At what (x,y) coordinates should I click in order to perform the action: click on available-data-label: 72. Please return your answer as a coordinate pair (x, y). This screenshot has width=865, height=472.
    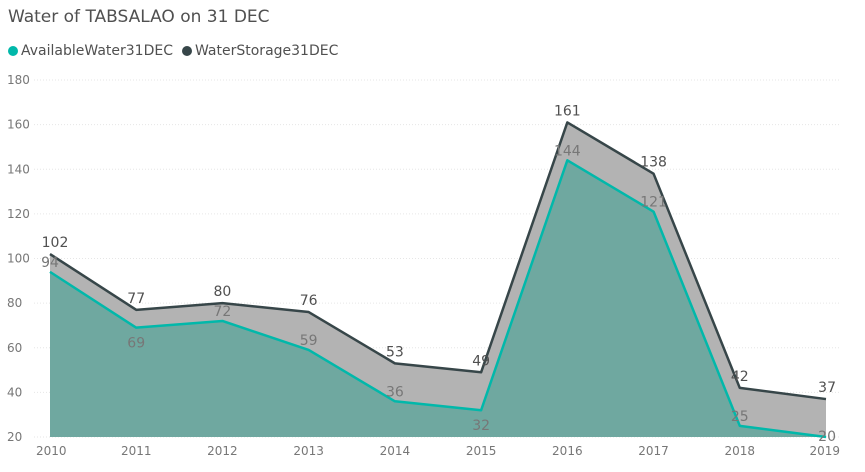
    Looking at the image, I should click on (223, 312).